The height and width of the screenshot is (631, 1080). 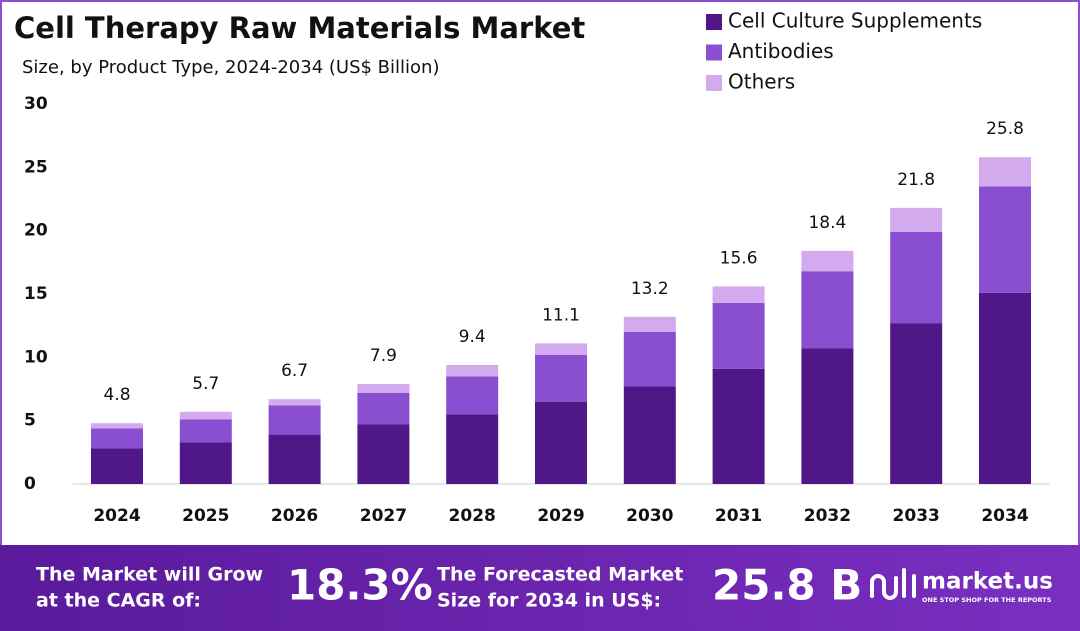 I want to click on tagline: ONE STOP SHOP FOR THE REPORTS, so click(x=987, y=600).